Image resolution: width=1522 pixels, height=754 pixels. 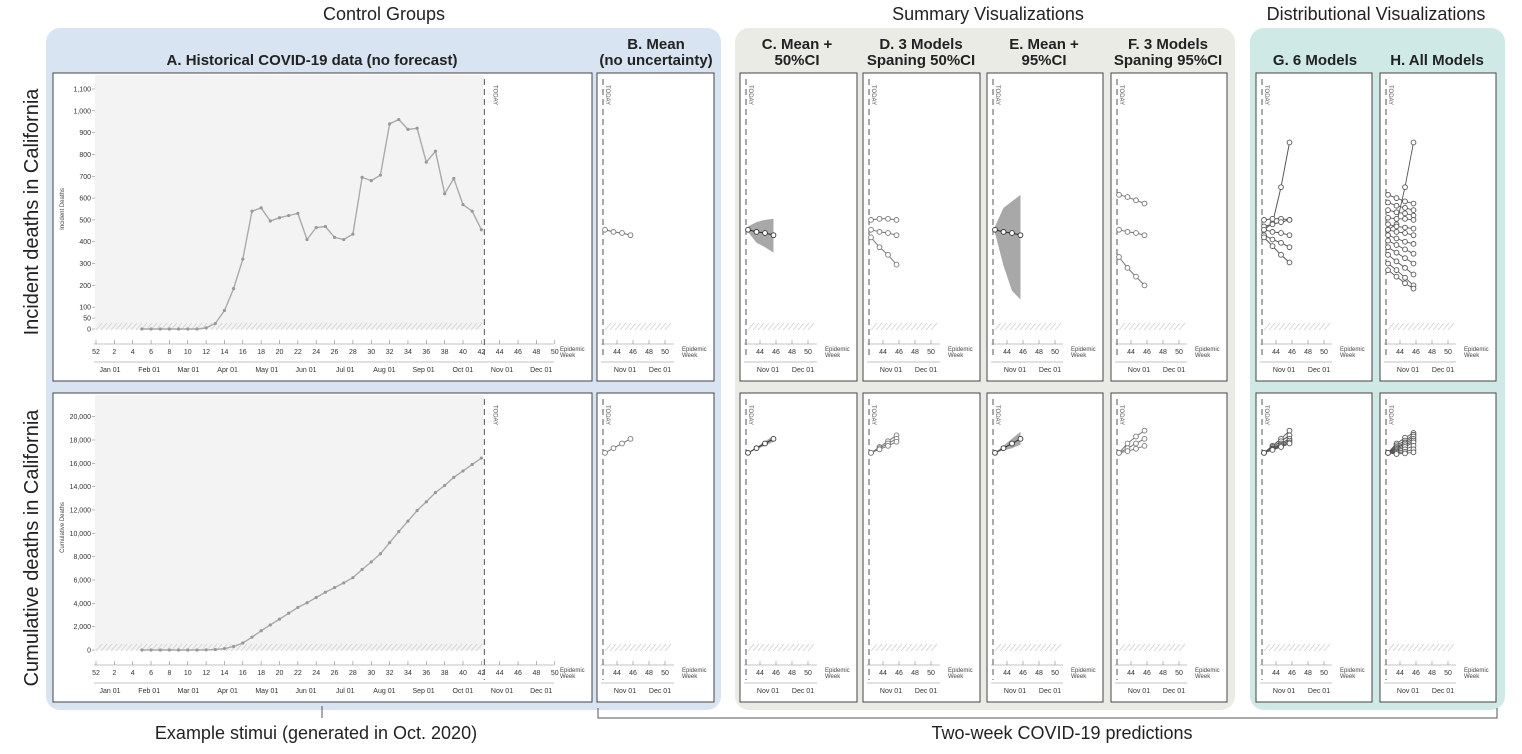 I want to click on row-label-cumulative: Cumulative deaths in California, so click(x=32, y=548).